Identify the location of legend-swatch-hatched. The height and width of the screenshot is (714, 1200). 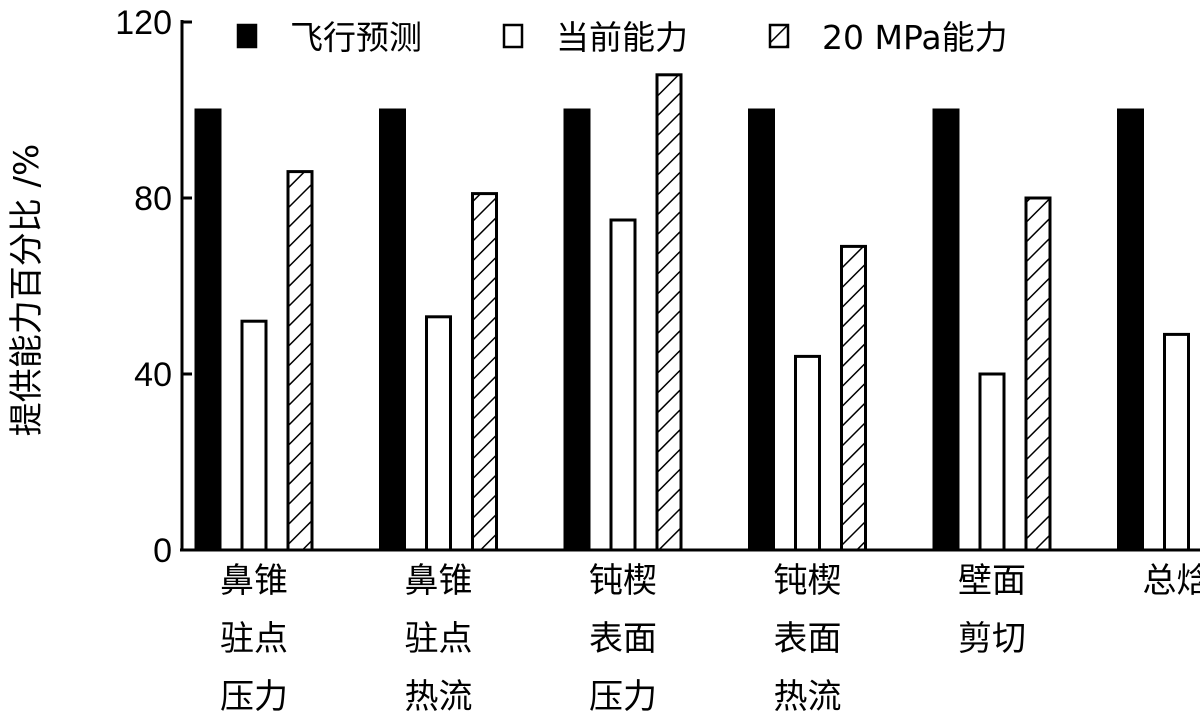
(779, 36).